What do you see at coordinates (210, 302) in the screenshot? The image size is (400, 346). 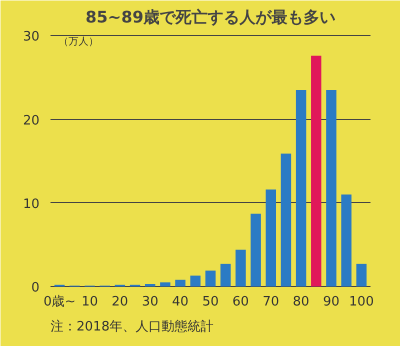 I see `x-tick-label: 50` at bounding box center [210, 302].